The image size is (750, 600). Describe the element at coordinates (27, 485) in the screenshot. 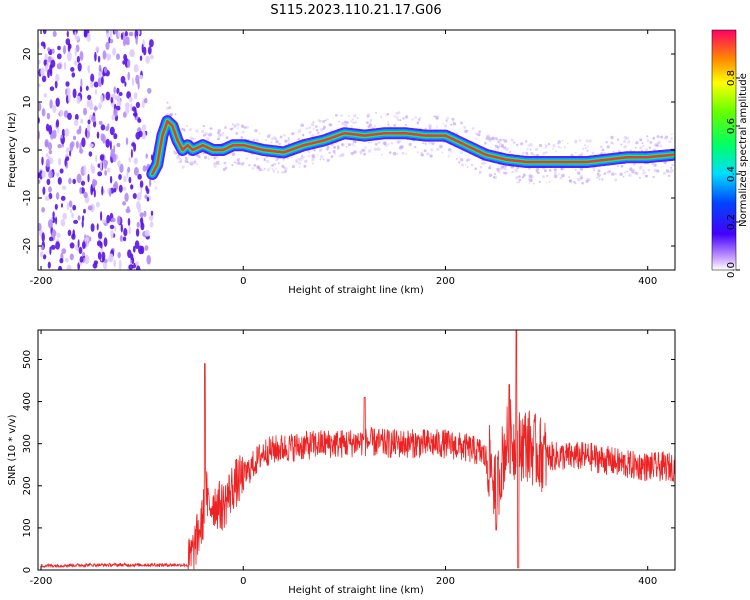

I see `y-tick-label: 200` at that location.